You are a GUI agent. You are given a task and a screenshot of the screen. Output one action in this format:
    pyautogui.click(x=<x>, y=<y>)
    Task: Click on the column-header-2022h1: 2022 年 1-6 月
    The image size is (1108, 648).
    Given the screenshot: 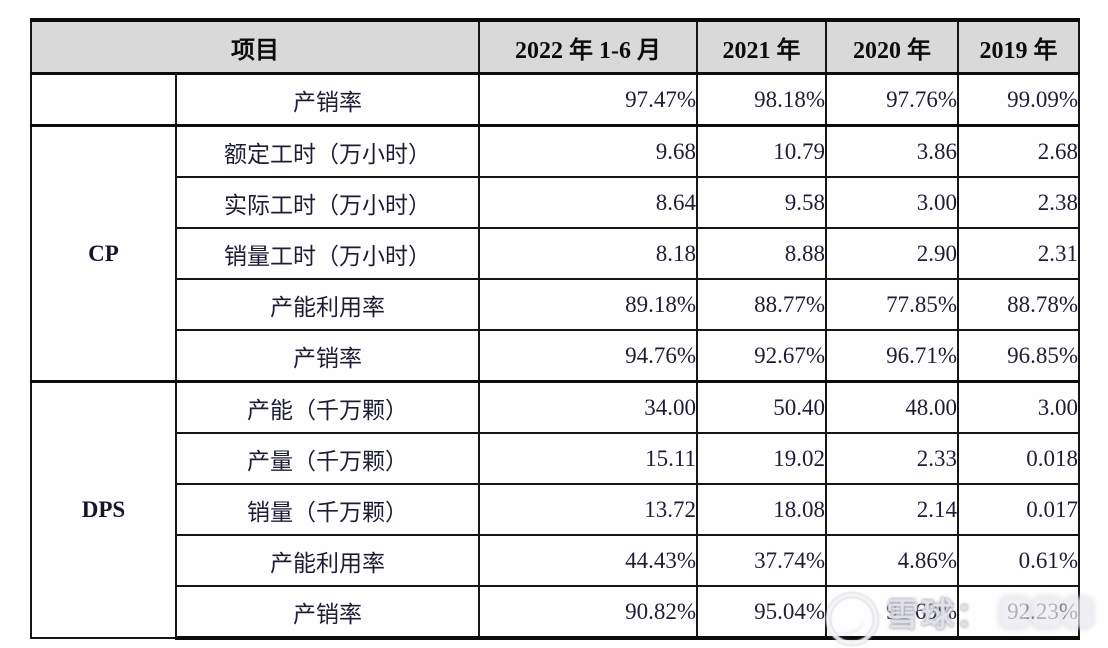 What is the action you would take?
    pyautogui.click(x=588, y=46)
    